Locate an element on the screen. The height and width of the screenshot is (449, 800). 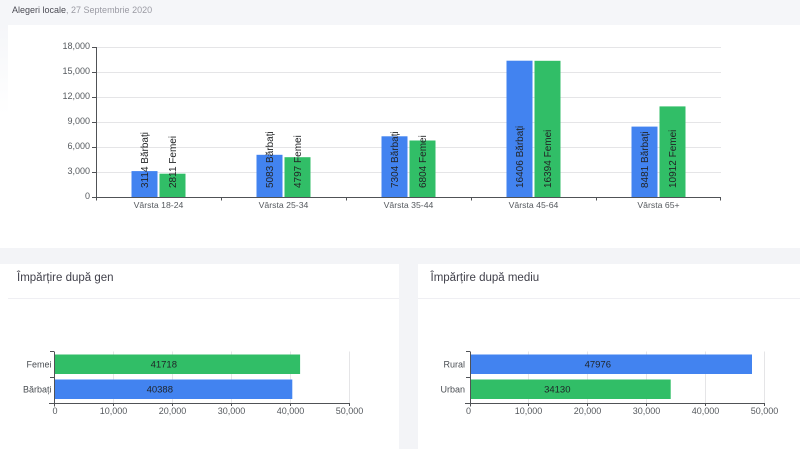
svg-text: 18,000 is located at coordinates (76, 46).